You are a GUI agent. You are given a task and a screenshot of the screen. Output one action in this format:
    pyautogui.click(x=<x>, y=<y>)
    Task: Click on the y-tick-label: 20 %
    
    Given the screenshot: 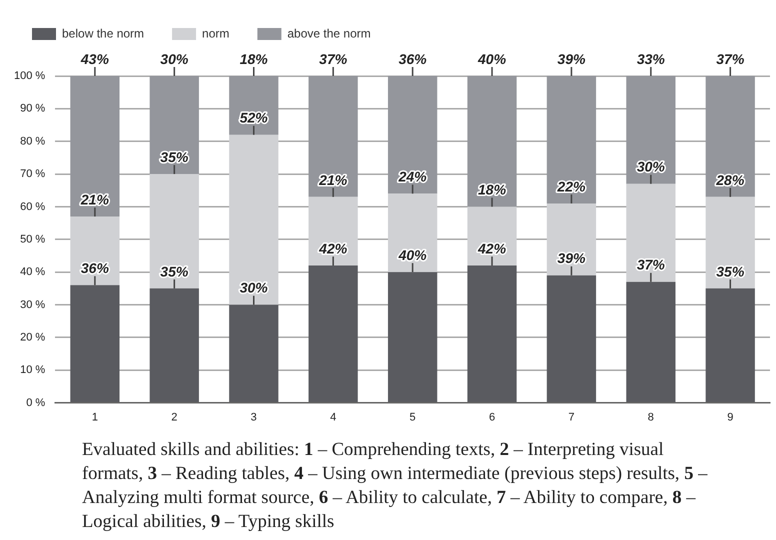 What is the action you would take?
    pyautogui.click(x=33, y=337)
    